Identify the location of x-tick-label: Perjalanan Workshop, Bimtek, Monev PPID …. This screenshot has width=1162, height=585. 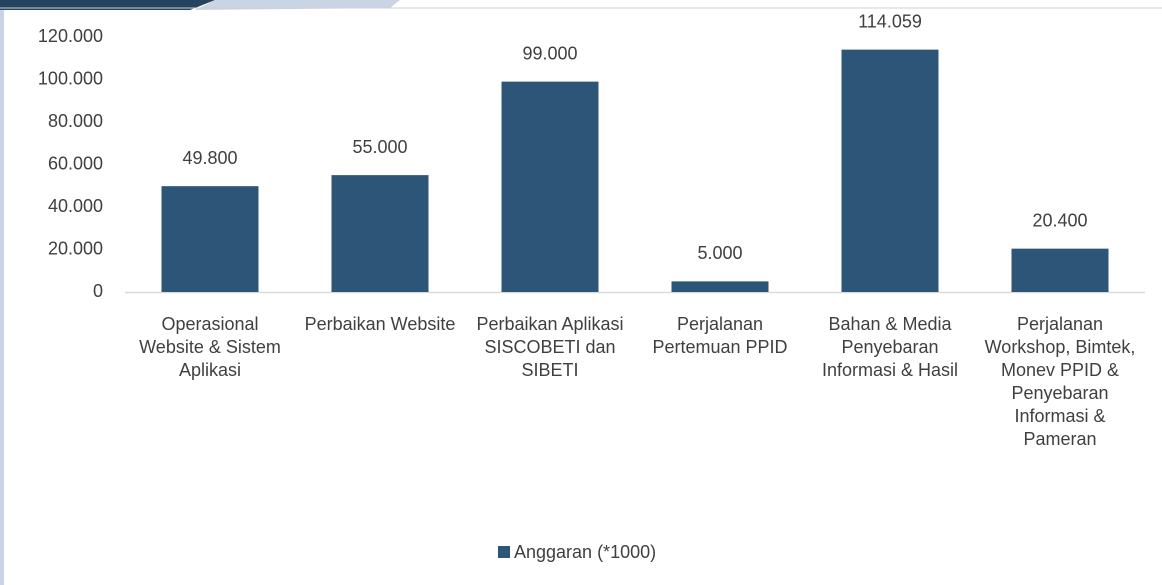
(1060, 381).